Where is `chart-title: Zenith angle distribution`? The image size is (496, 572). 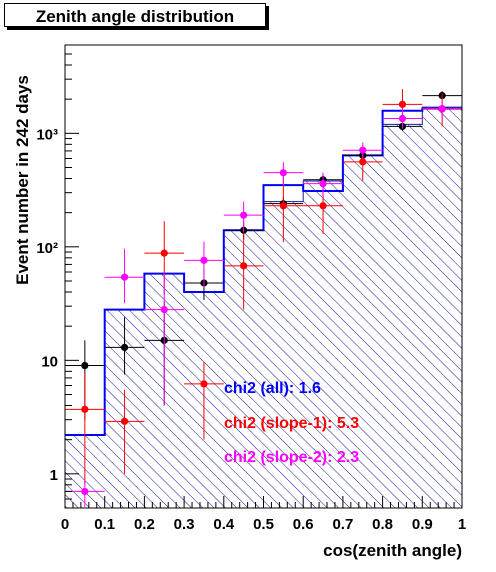
chart-title: Zenith angle distribution is located at coordinates (135, 16).